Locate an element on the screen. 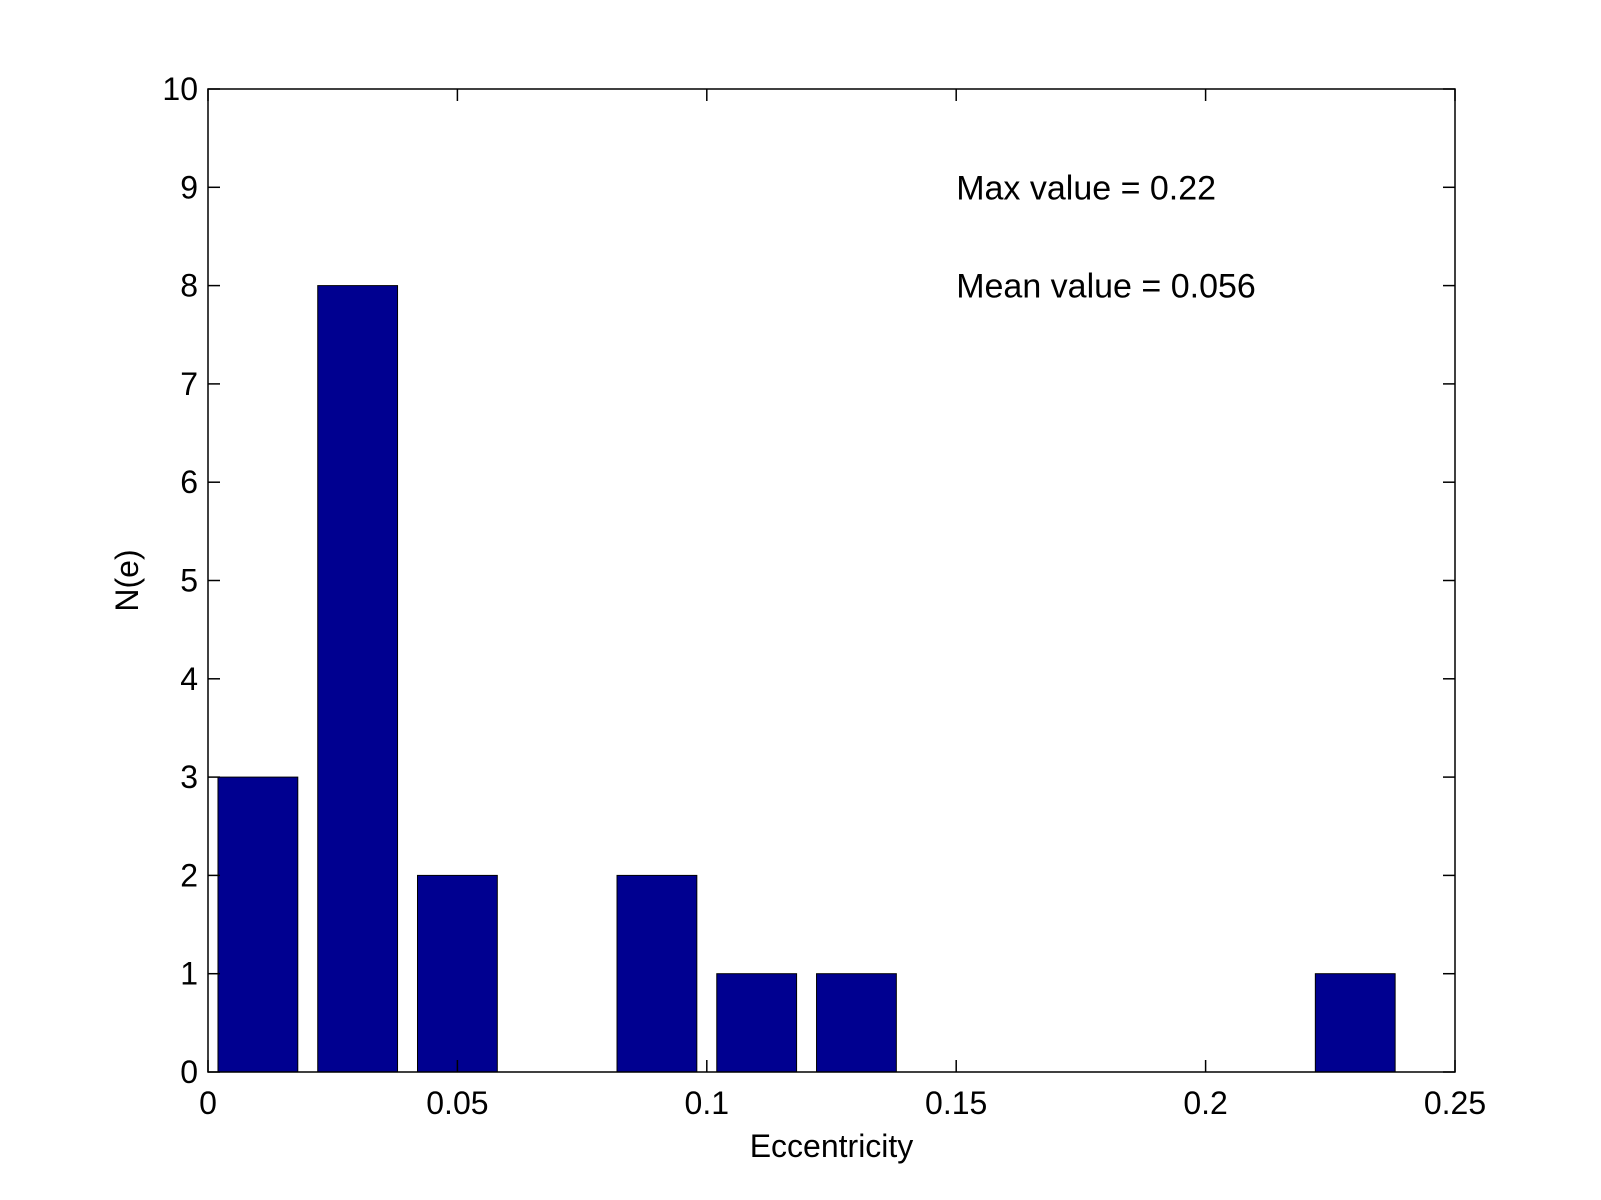 This screenshot has width=1601, height=1200. x-tick-label: 0.1 is located at coordinates (707, 1103).